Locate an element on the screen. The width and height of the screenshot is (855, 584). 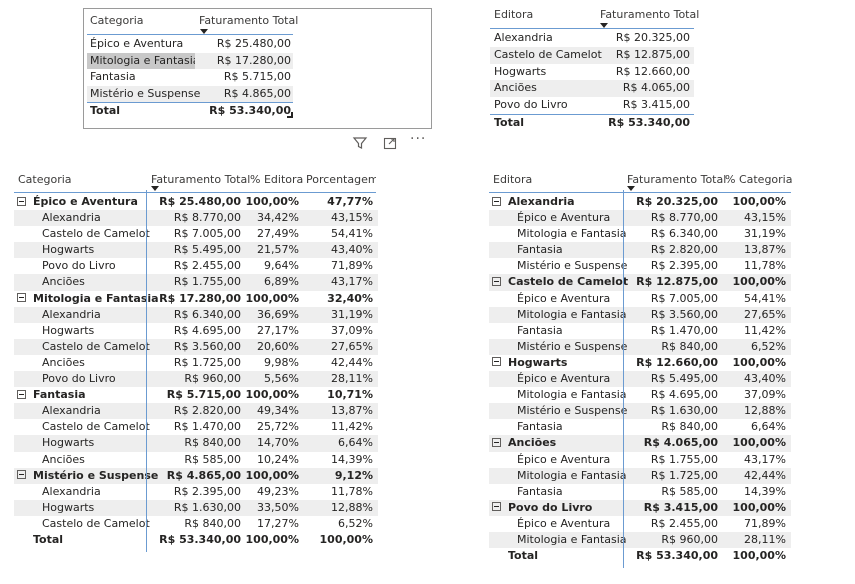
child-value: 43,17% is located at coordinates (352, 282).